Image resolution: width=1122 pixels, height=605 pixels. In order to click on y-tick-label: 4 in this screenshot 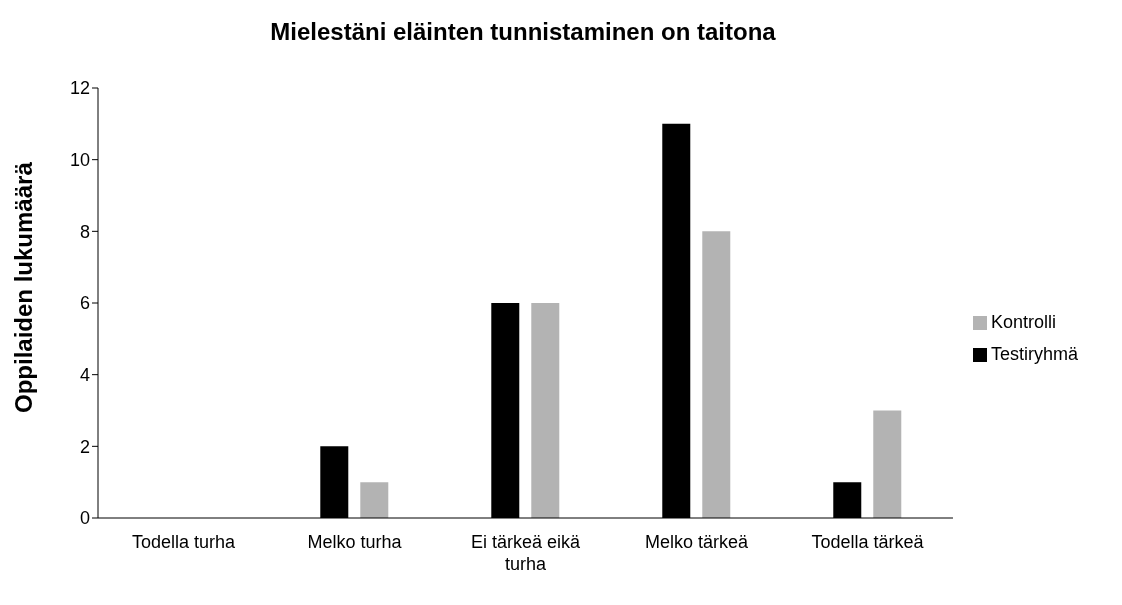, I will do `click(84, 375)`.